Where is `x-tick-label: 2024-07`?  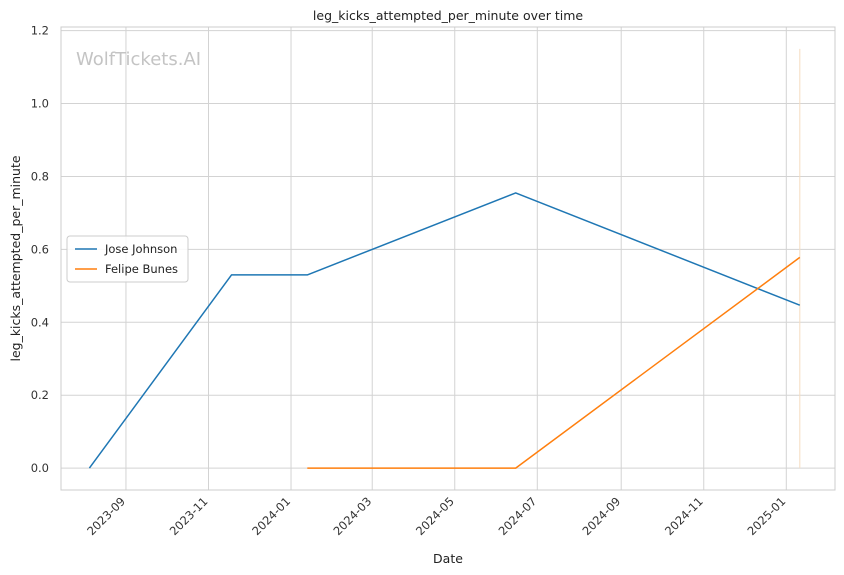 x-tick-label: 2024-07 is located at coordinates (518, 516).